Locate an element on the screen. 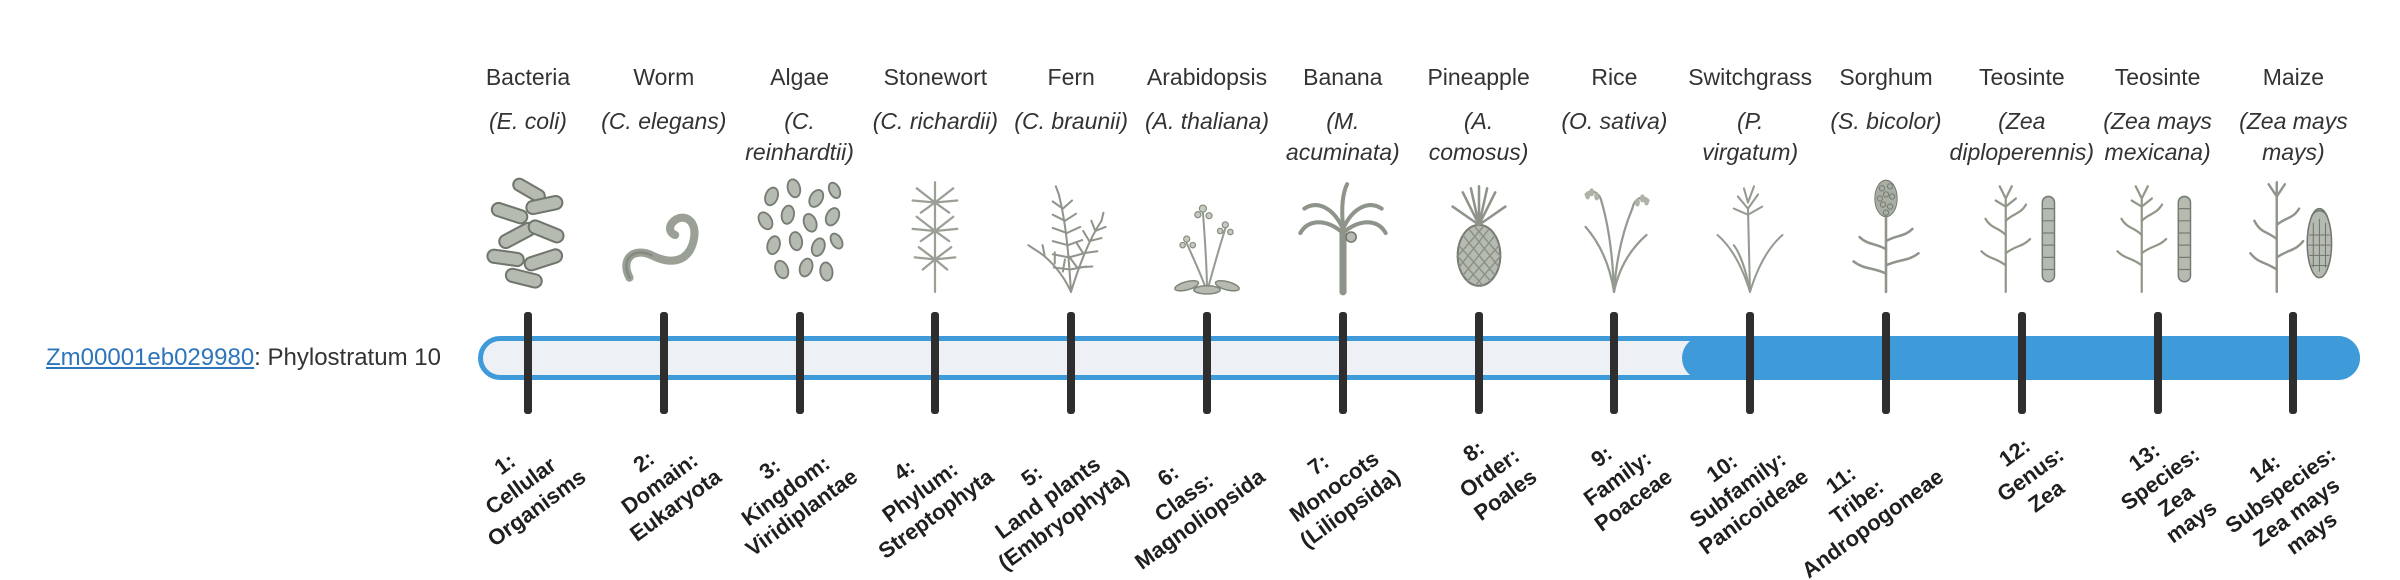 The width and height of the screenshot is (2400, 580). stratum-label: 3: Kingdom: Viridiplantae is located at coordinates (799, 506).